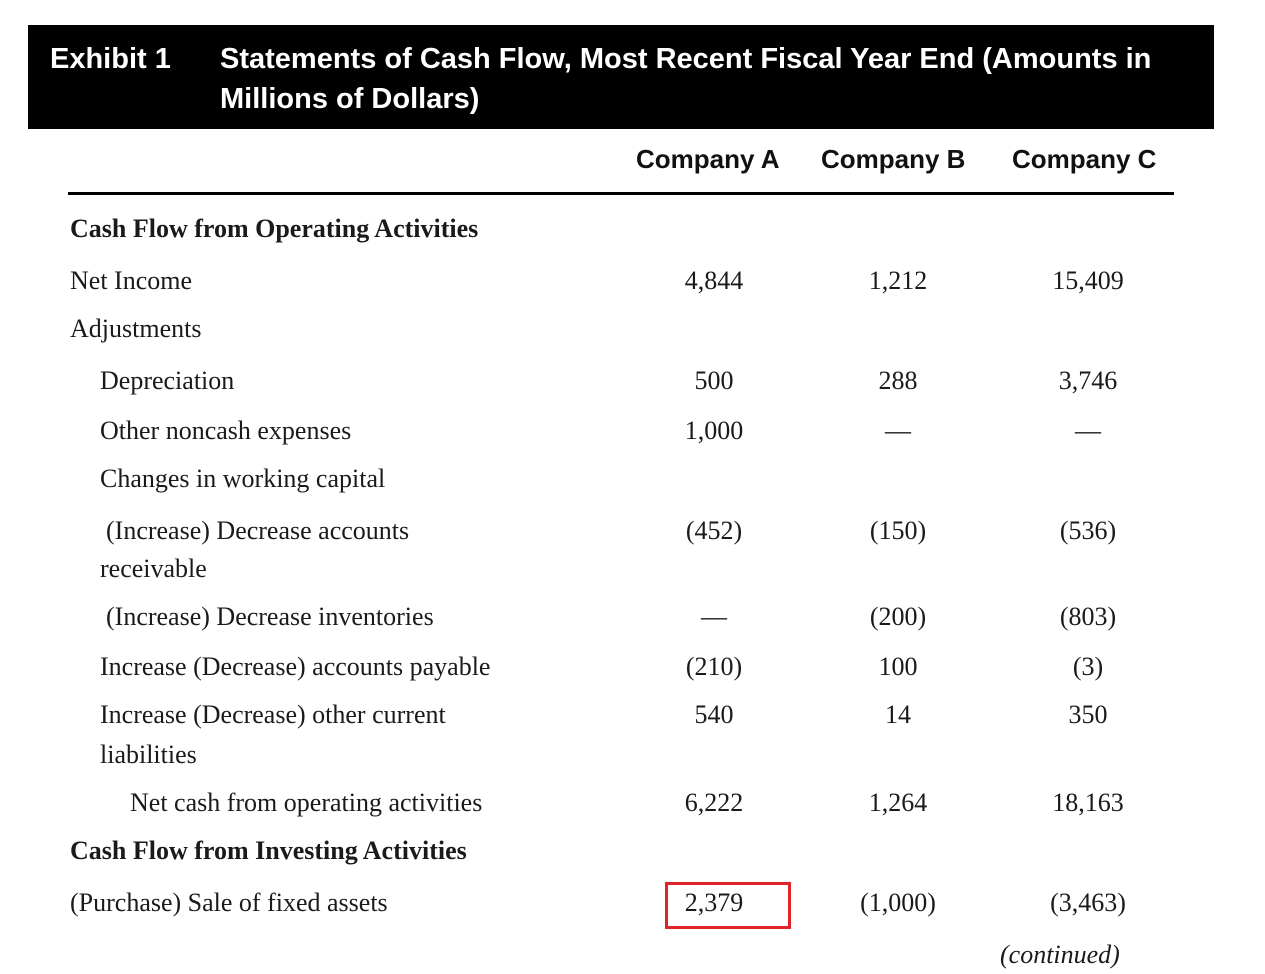 This screenshot has width=1265, height=974. Describe the element at coordinates (898, 530) in the screenshot. I see `cell-receivable-b: (150)` at that location.